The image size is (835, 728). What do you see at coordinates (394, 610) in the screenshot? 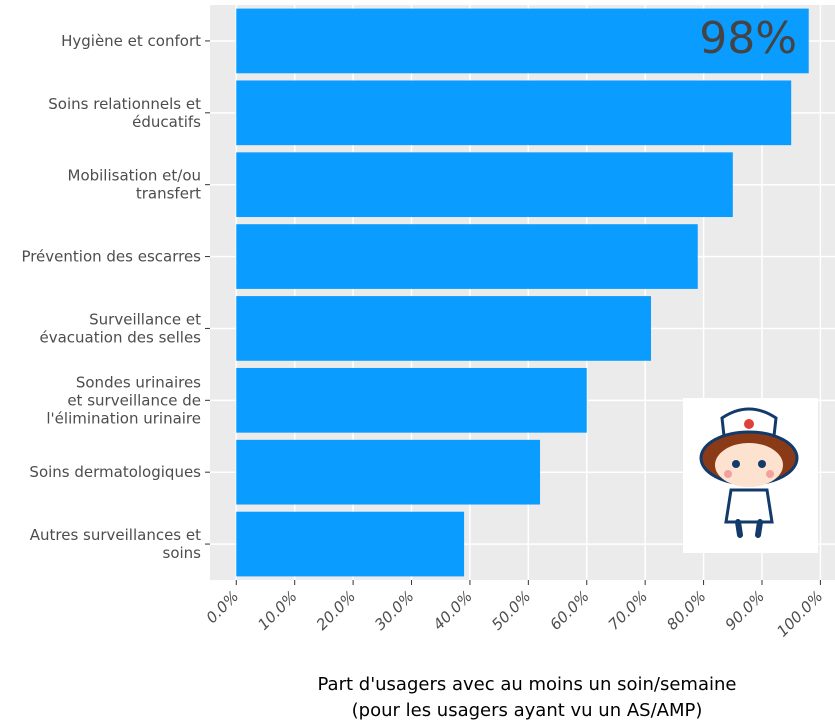
I see `x-tick-label: 30.0%` at bounding box center [394, 610].